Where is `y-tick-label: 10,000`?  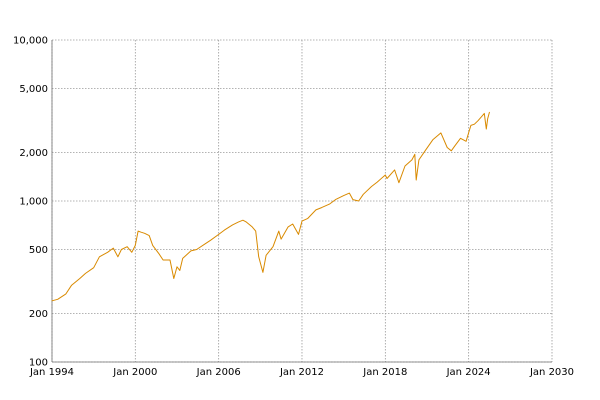
y-tick-label: 10,000 is located at coordinates (30, 41).